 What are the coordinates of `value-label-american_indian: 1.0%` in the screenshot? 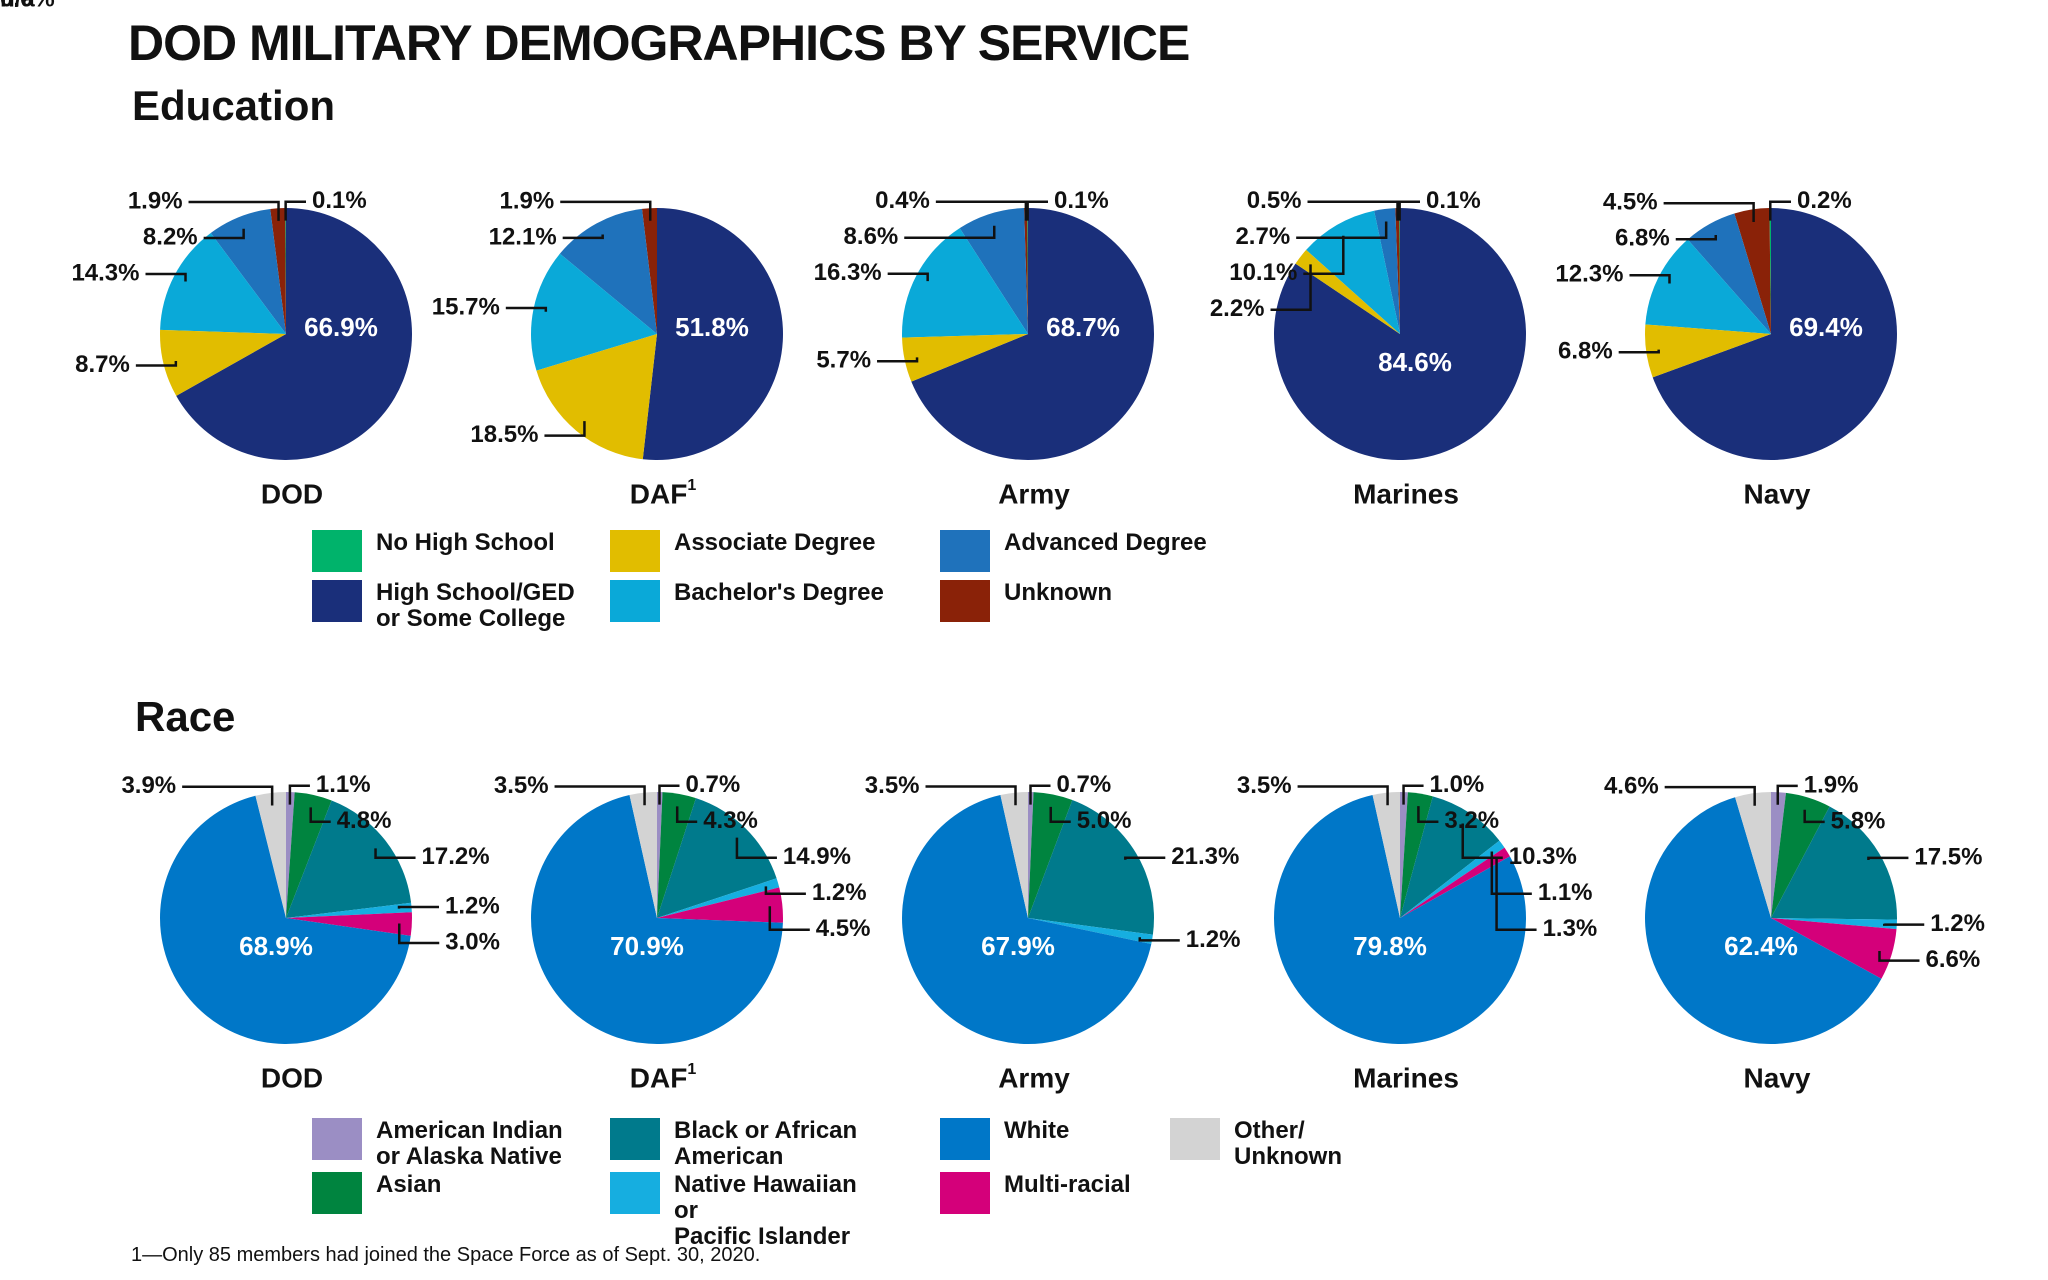 It's located at (1457, 784).